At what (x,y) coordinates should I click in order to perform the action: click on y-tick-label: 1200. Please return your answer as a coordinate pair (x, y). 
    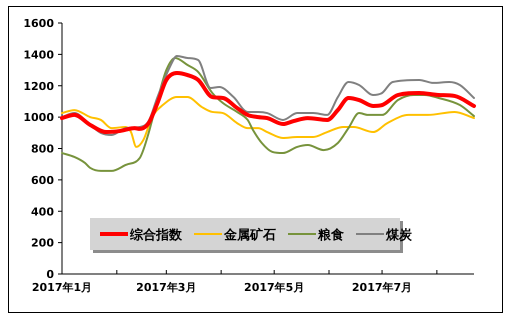
    Looking at the image, I should click on (38, 86).